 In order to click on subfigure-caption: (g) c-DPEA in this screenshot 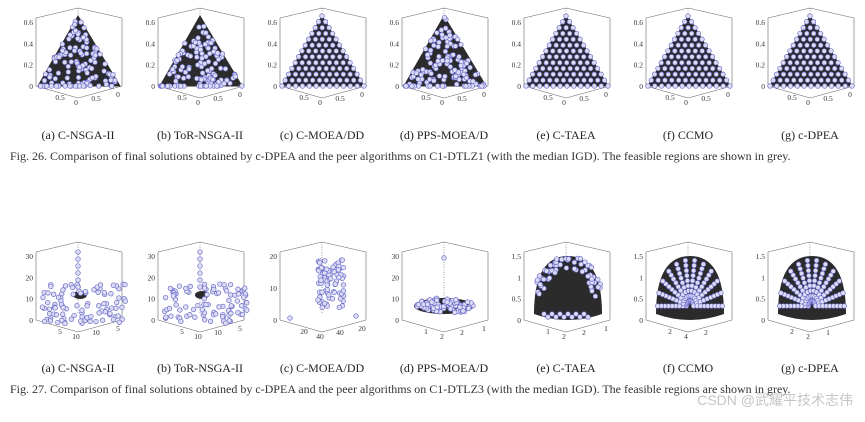, I will do `click(810, 368)`.